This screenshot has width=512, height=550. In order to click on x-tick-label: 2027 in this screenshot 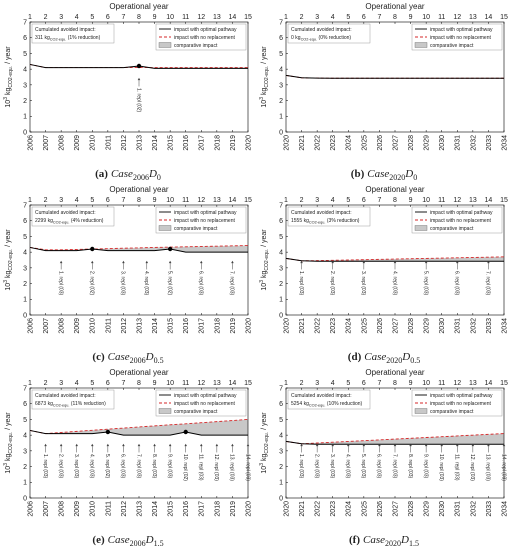, I will do `click(395, 143)`.